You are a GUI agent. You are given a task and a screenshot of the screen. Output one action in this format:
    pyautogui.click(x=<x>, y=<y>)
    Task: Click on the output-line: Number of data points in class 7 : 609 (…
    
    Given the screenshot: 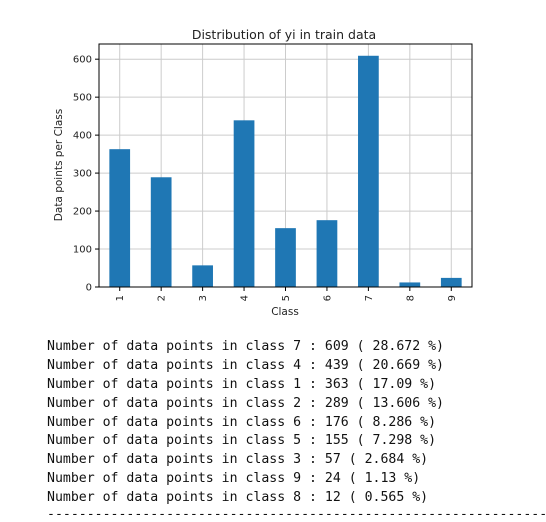 What is the action you would take?
    pyautogui.click(x=245, y=346)
    